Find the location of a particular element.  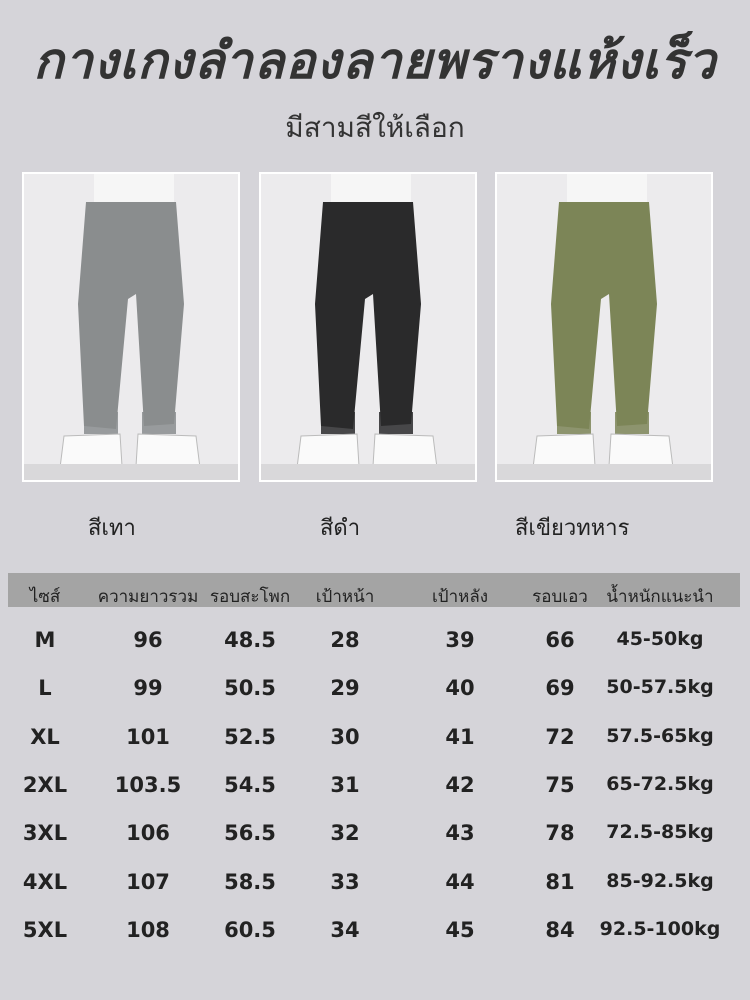

column-header: ไซส์ is located at coordinates (45, 597).